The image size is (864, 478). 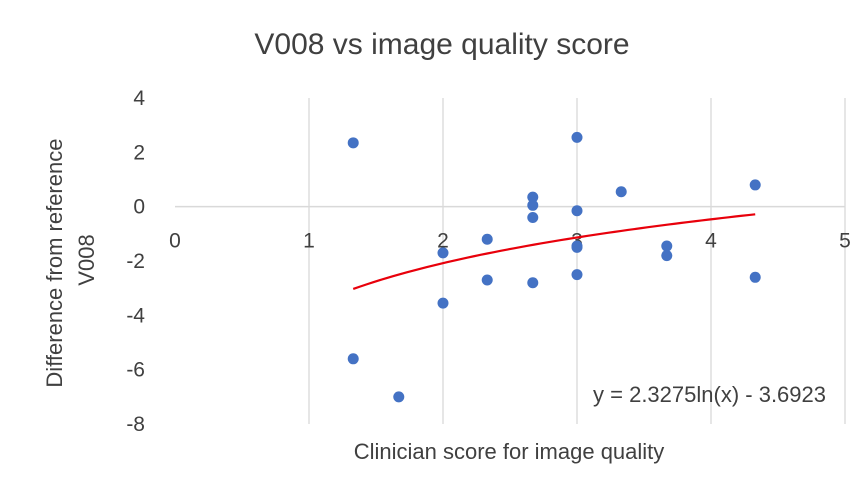 What do you see at coordinates (139, 152) in the screenshot?
I see `y-tick-label: 2` at bounding box center [139, 152].